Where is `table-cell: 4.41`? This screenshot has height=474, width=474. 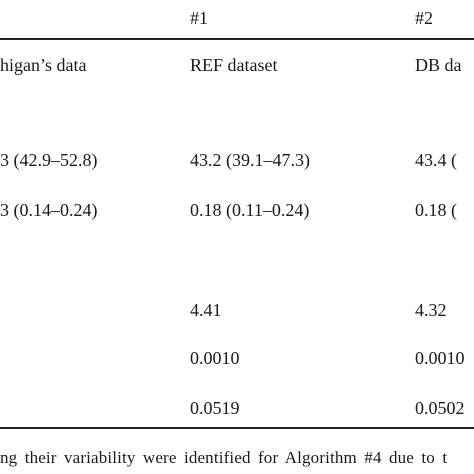
table-cell: 4.41 is located at coordinates (206, 310).